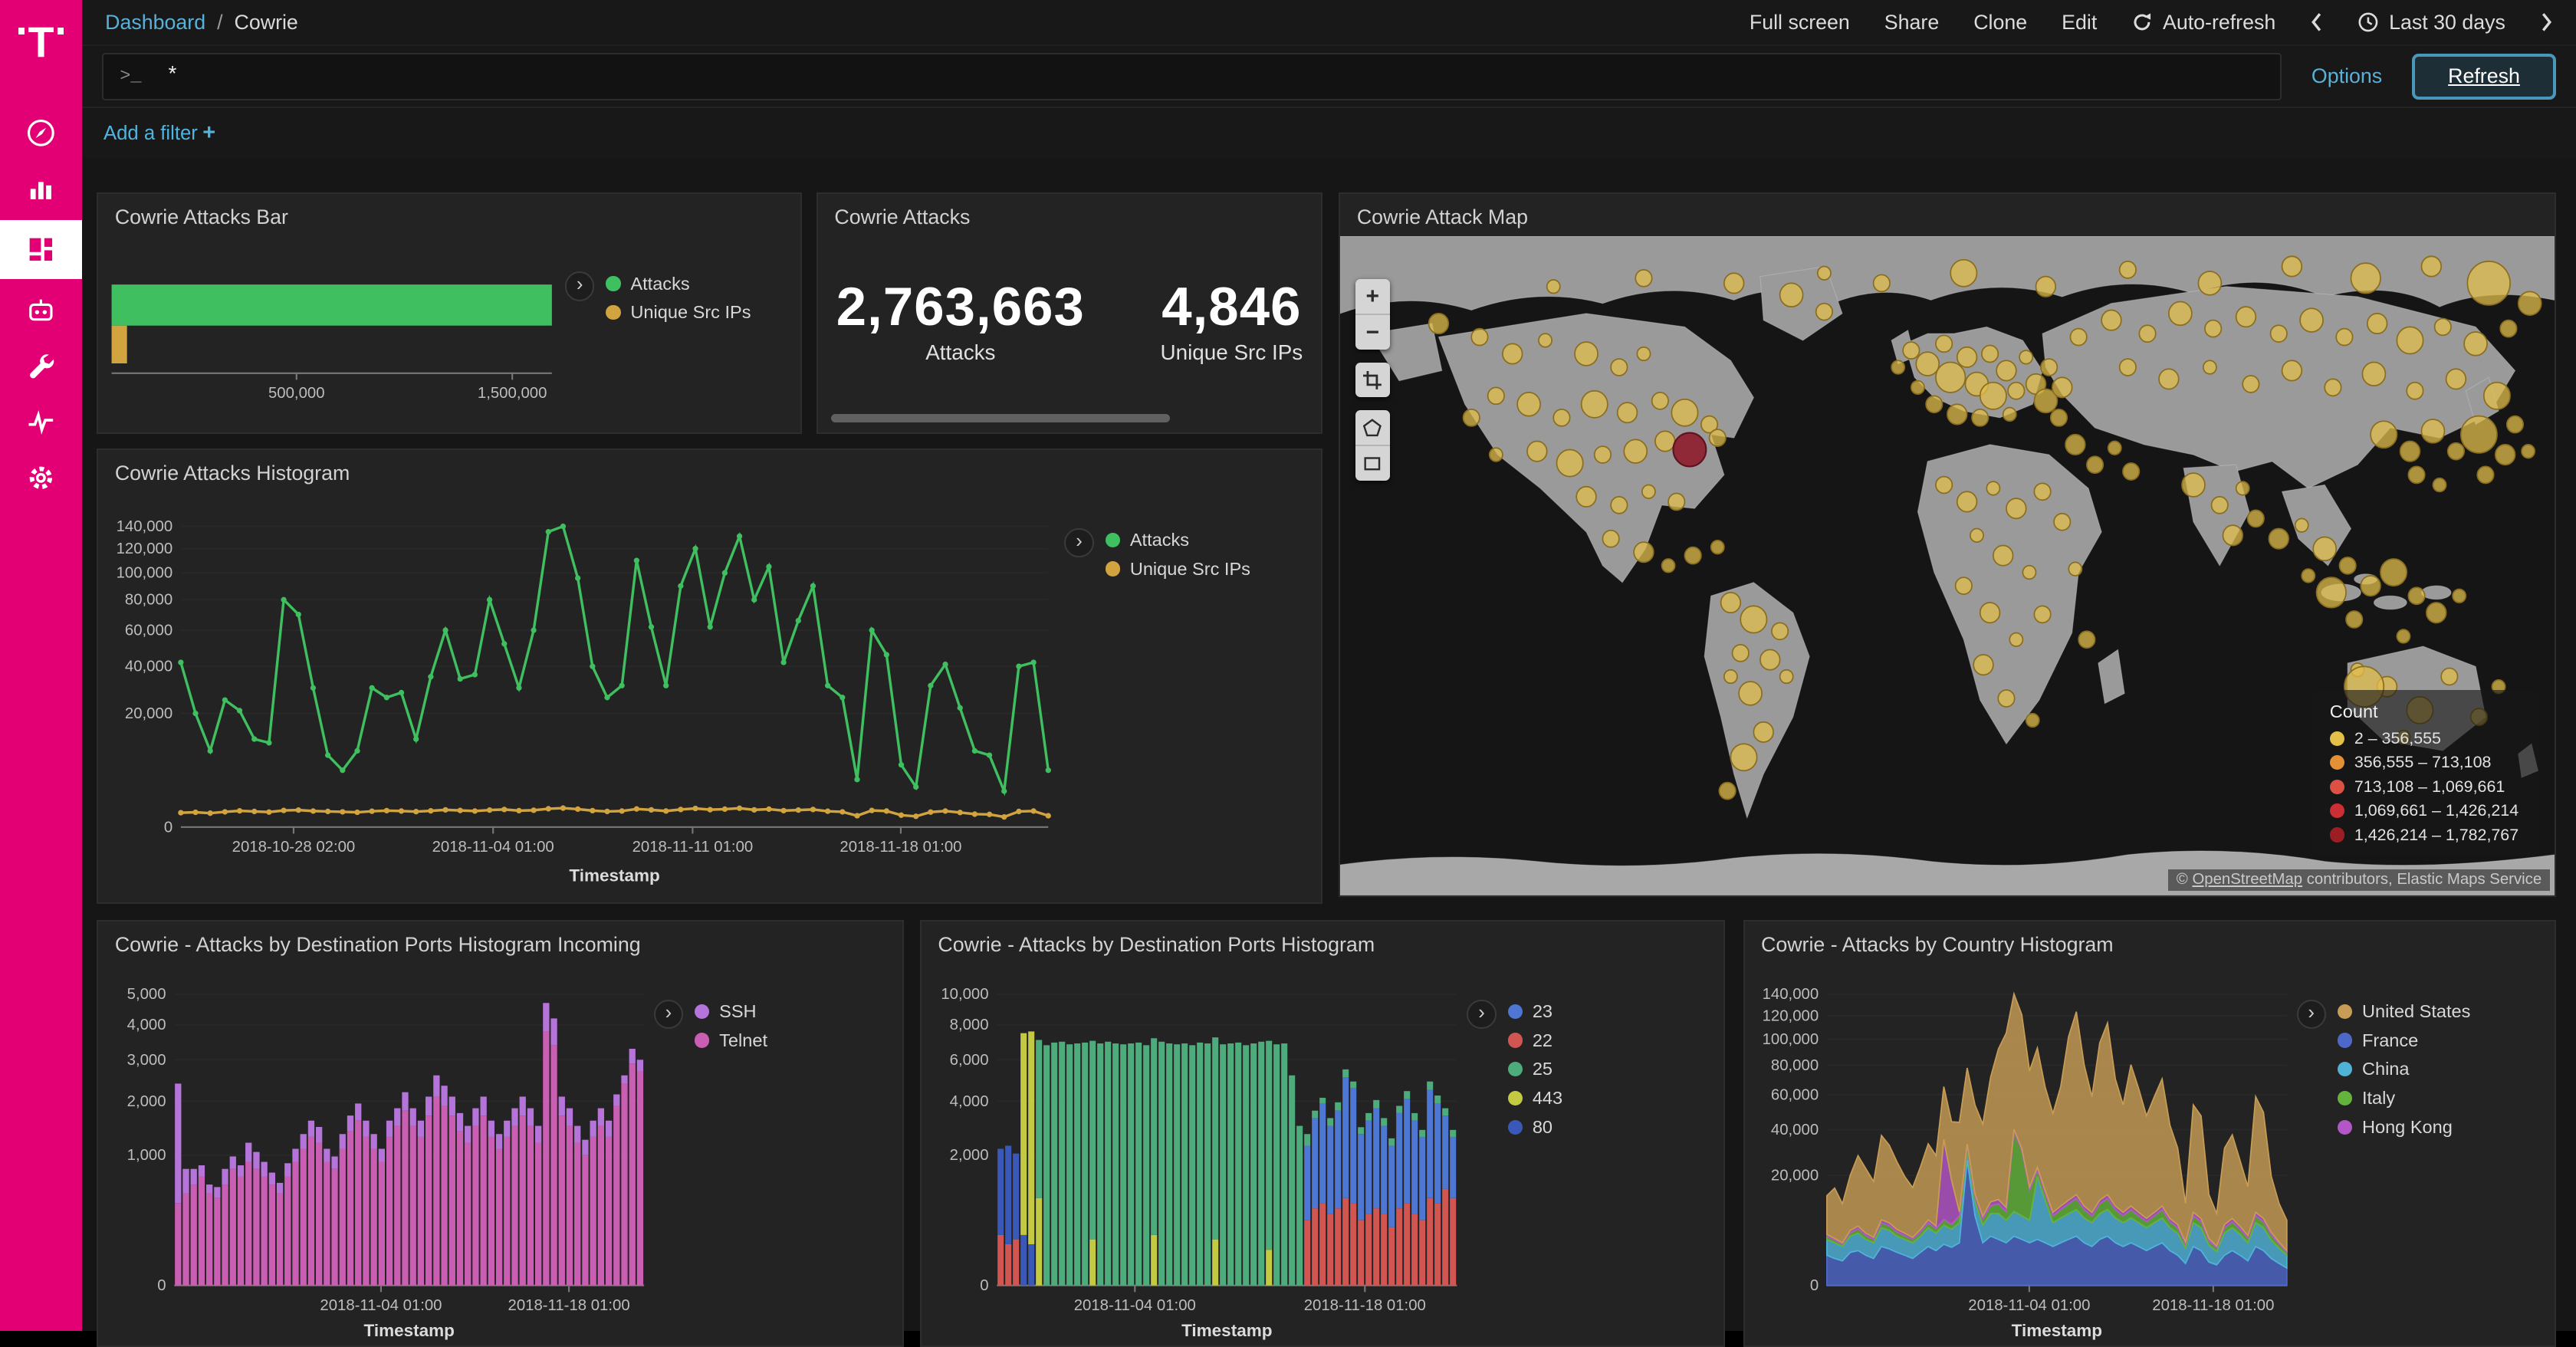 Image resolution: width=2576 pixels, height=1347 pixels. Describe the element at coordinates (2436, 834) in the screenshot. I see `legend-label: 1,426,214 – 1,782,767` at that location.